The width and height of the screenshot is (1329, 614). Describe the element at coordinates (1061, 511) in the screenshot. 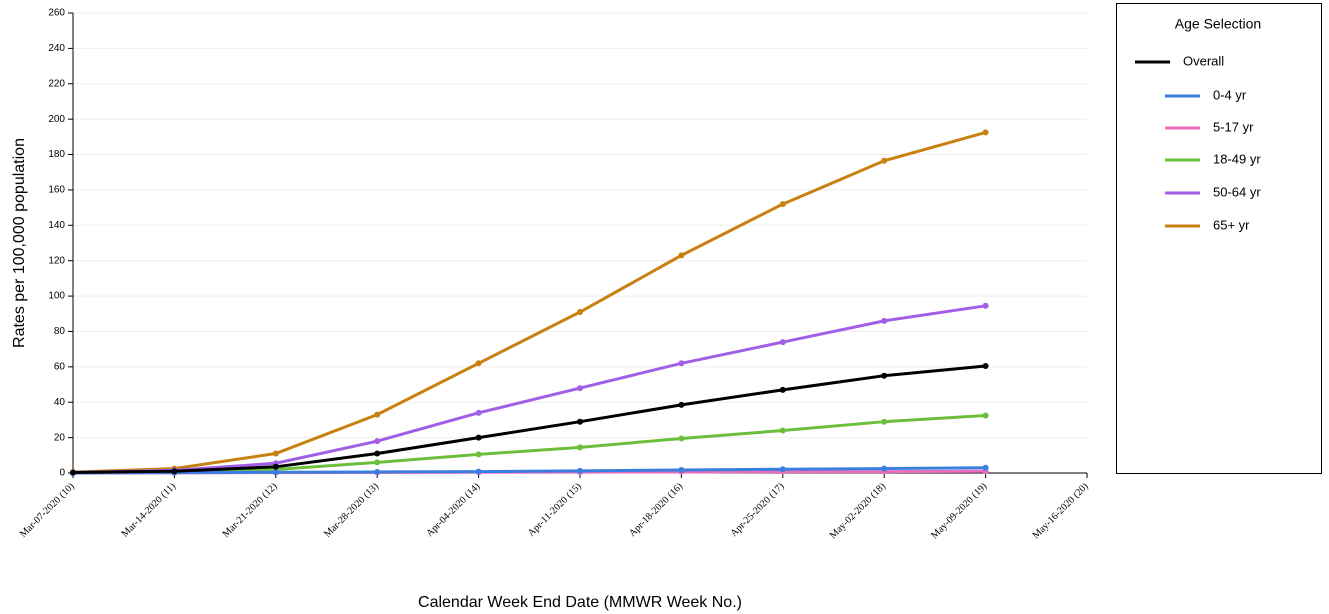

I see `x-tick-label: May-16-2020 (20)` at that location.